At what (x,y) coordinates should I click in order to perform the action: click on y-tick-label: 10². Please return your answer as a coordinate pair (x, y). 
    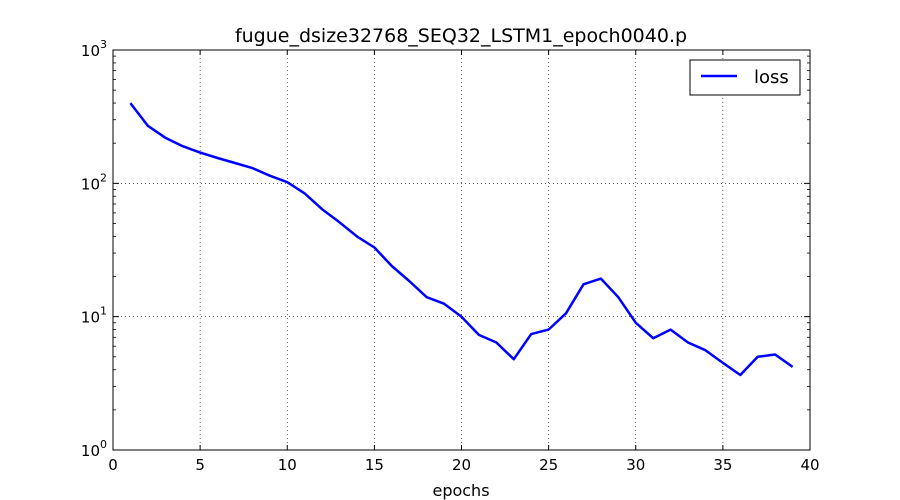
    Looking at the image, I should click on (94, 182).